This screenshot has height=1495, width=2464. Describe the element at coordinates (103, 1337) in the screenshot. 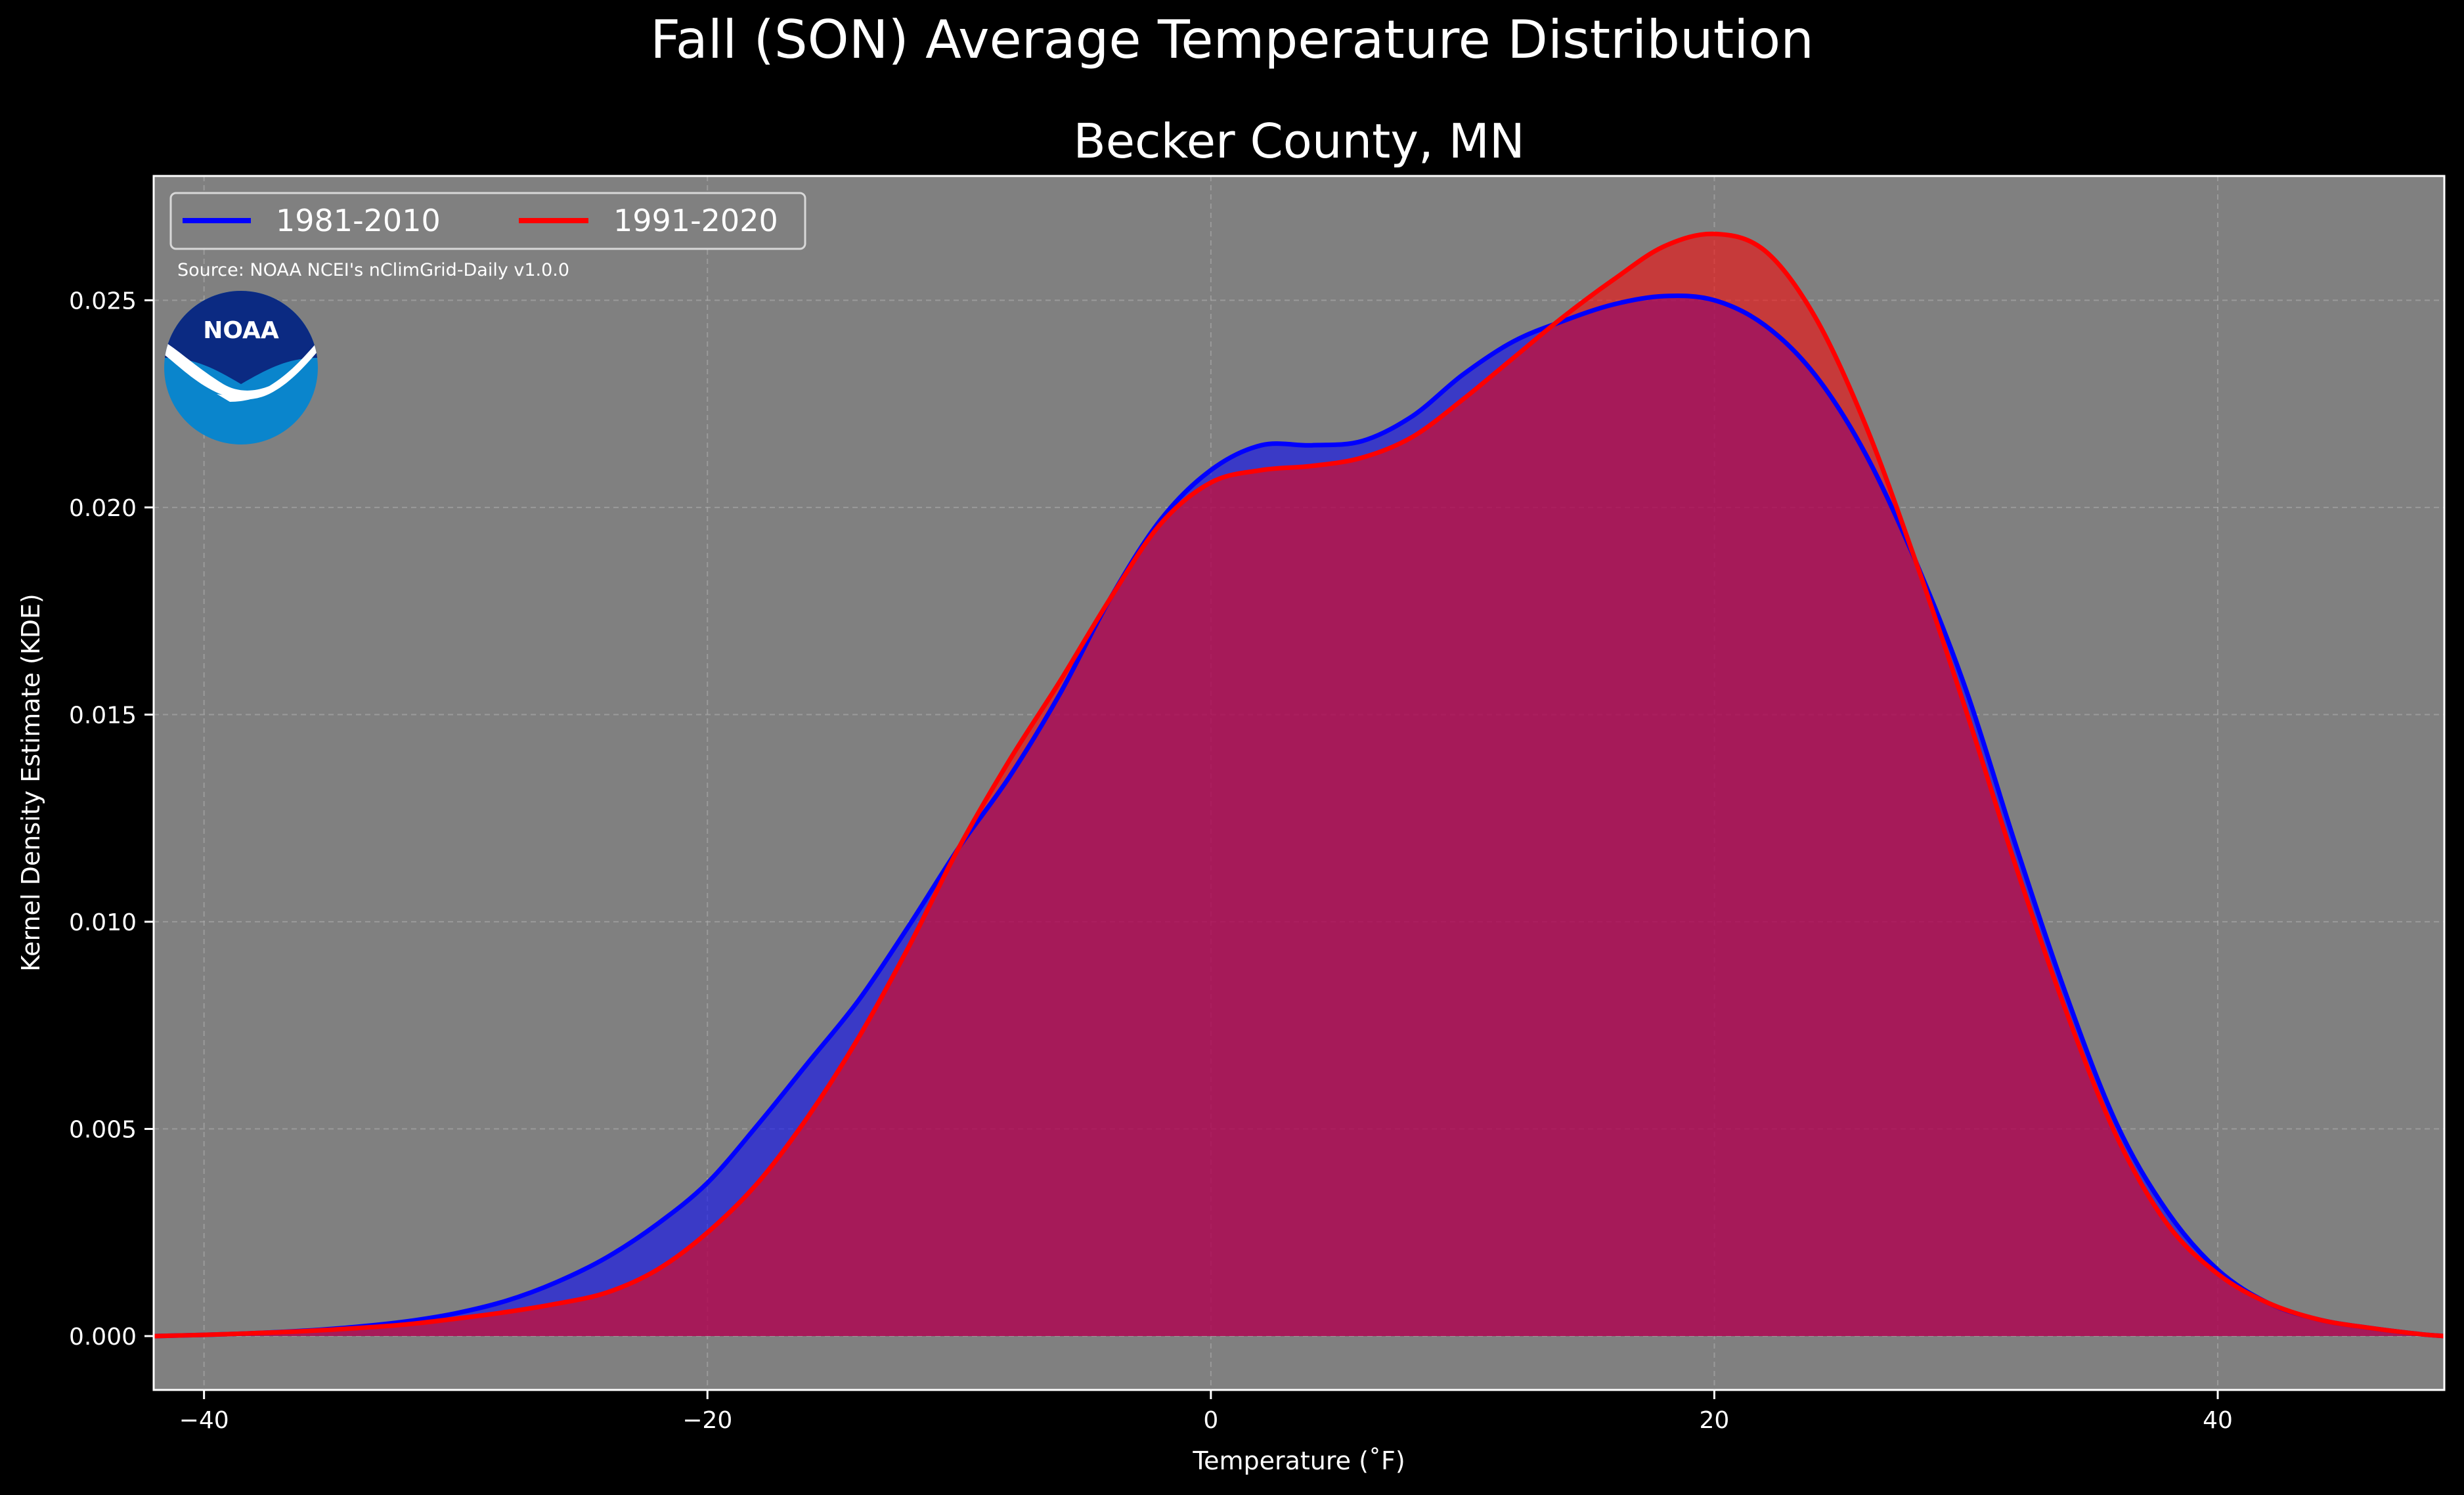

I see `y-tick-label: 0.000` at that location.